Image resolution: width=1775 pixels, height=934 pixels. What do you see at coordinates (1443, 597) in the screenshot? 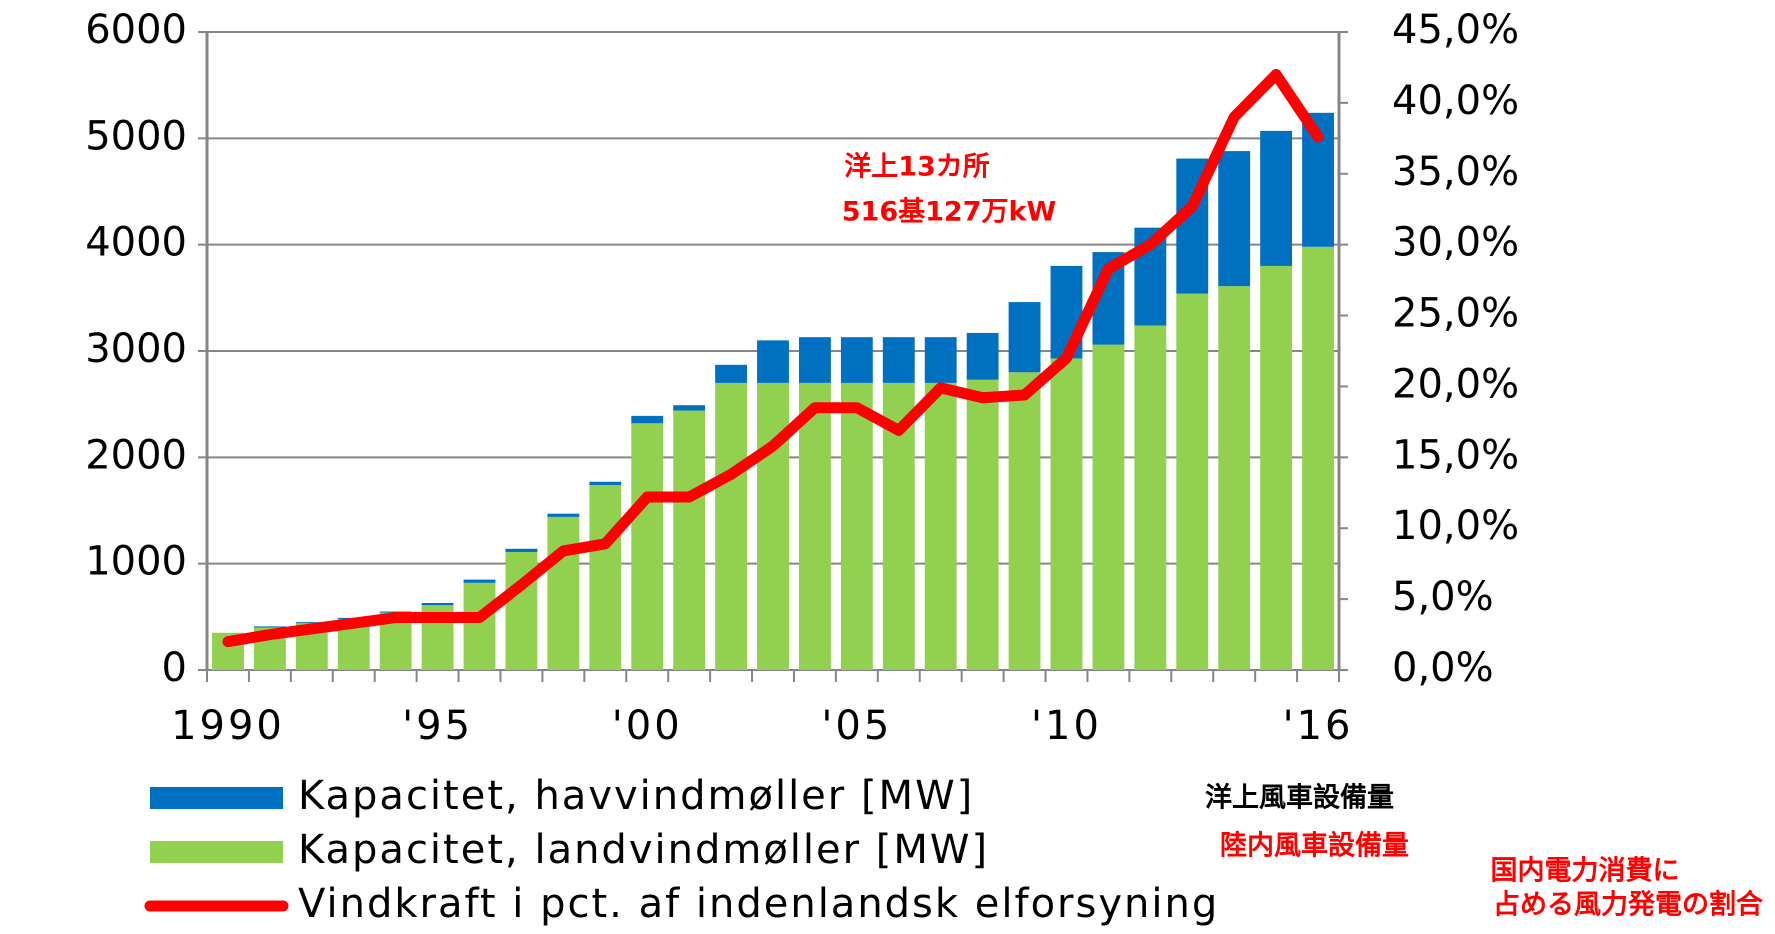
I see `y2-tick-label: 5,0%` at bounding box center [1443, 597].